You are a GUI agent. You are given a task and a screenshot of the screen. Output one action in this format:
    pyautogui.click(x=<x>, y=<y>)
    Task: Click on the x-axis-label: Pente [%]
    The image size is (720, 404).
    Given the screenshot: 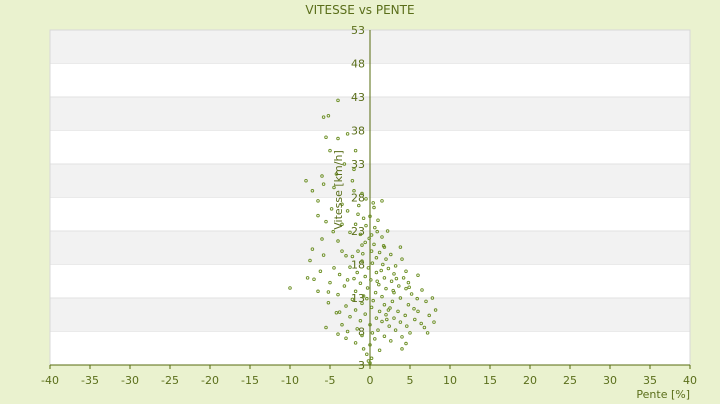 What is the action you would take?
    pyautogui.click(x=663, y=394)
    